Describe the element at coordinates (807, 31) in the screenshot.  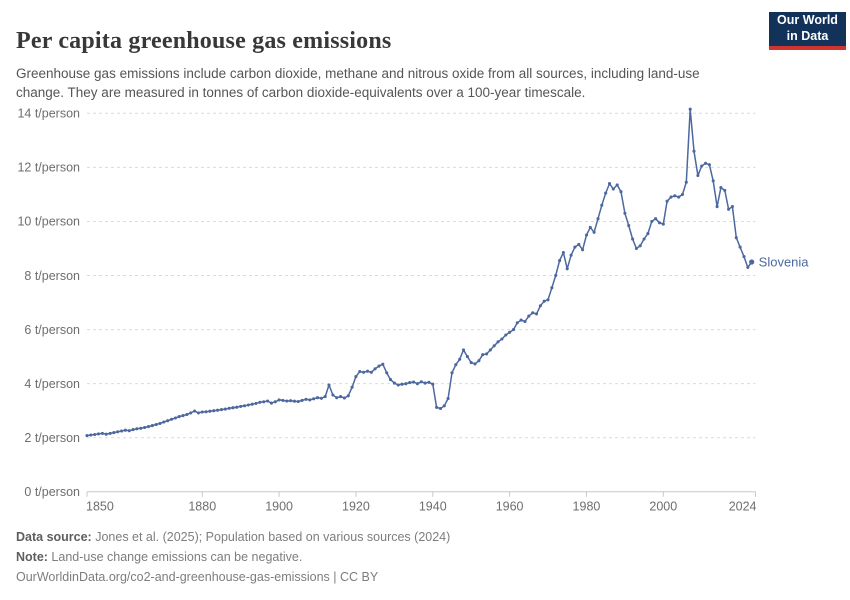
I see `owid-logo: Our World in Data` at that location.